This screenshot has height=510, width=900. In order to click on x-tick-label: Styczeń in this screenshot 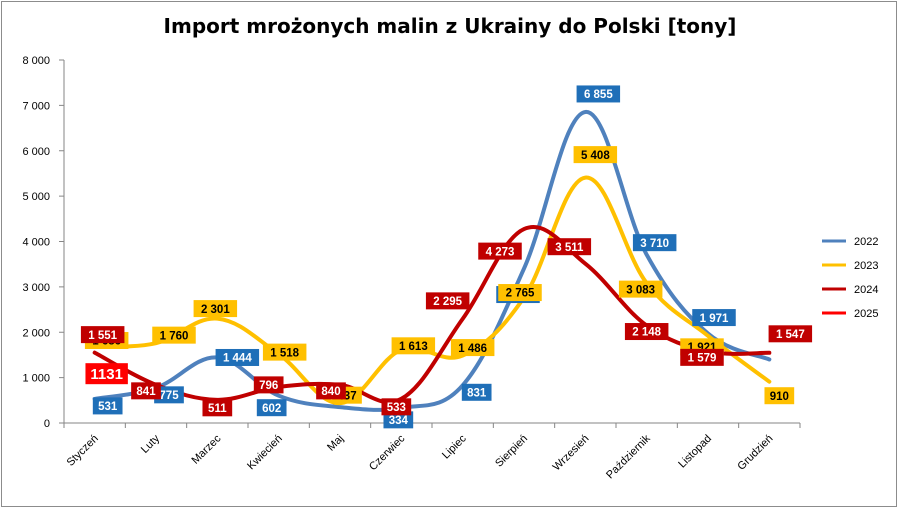, I will do `click(83, 451)`.